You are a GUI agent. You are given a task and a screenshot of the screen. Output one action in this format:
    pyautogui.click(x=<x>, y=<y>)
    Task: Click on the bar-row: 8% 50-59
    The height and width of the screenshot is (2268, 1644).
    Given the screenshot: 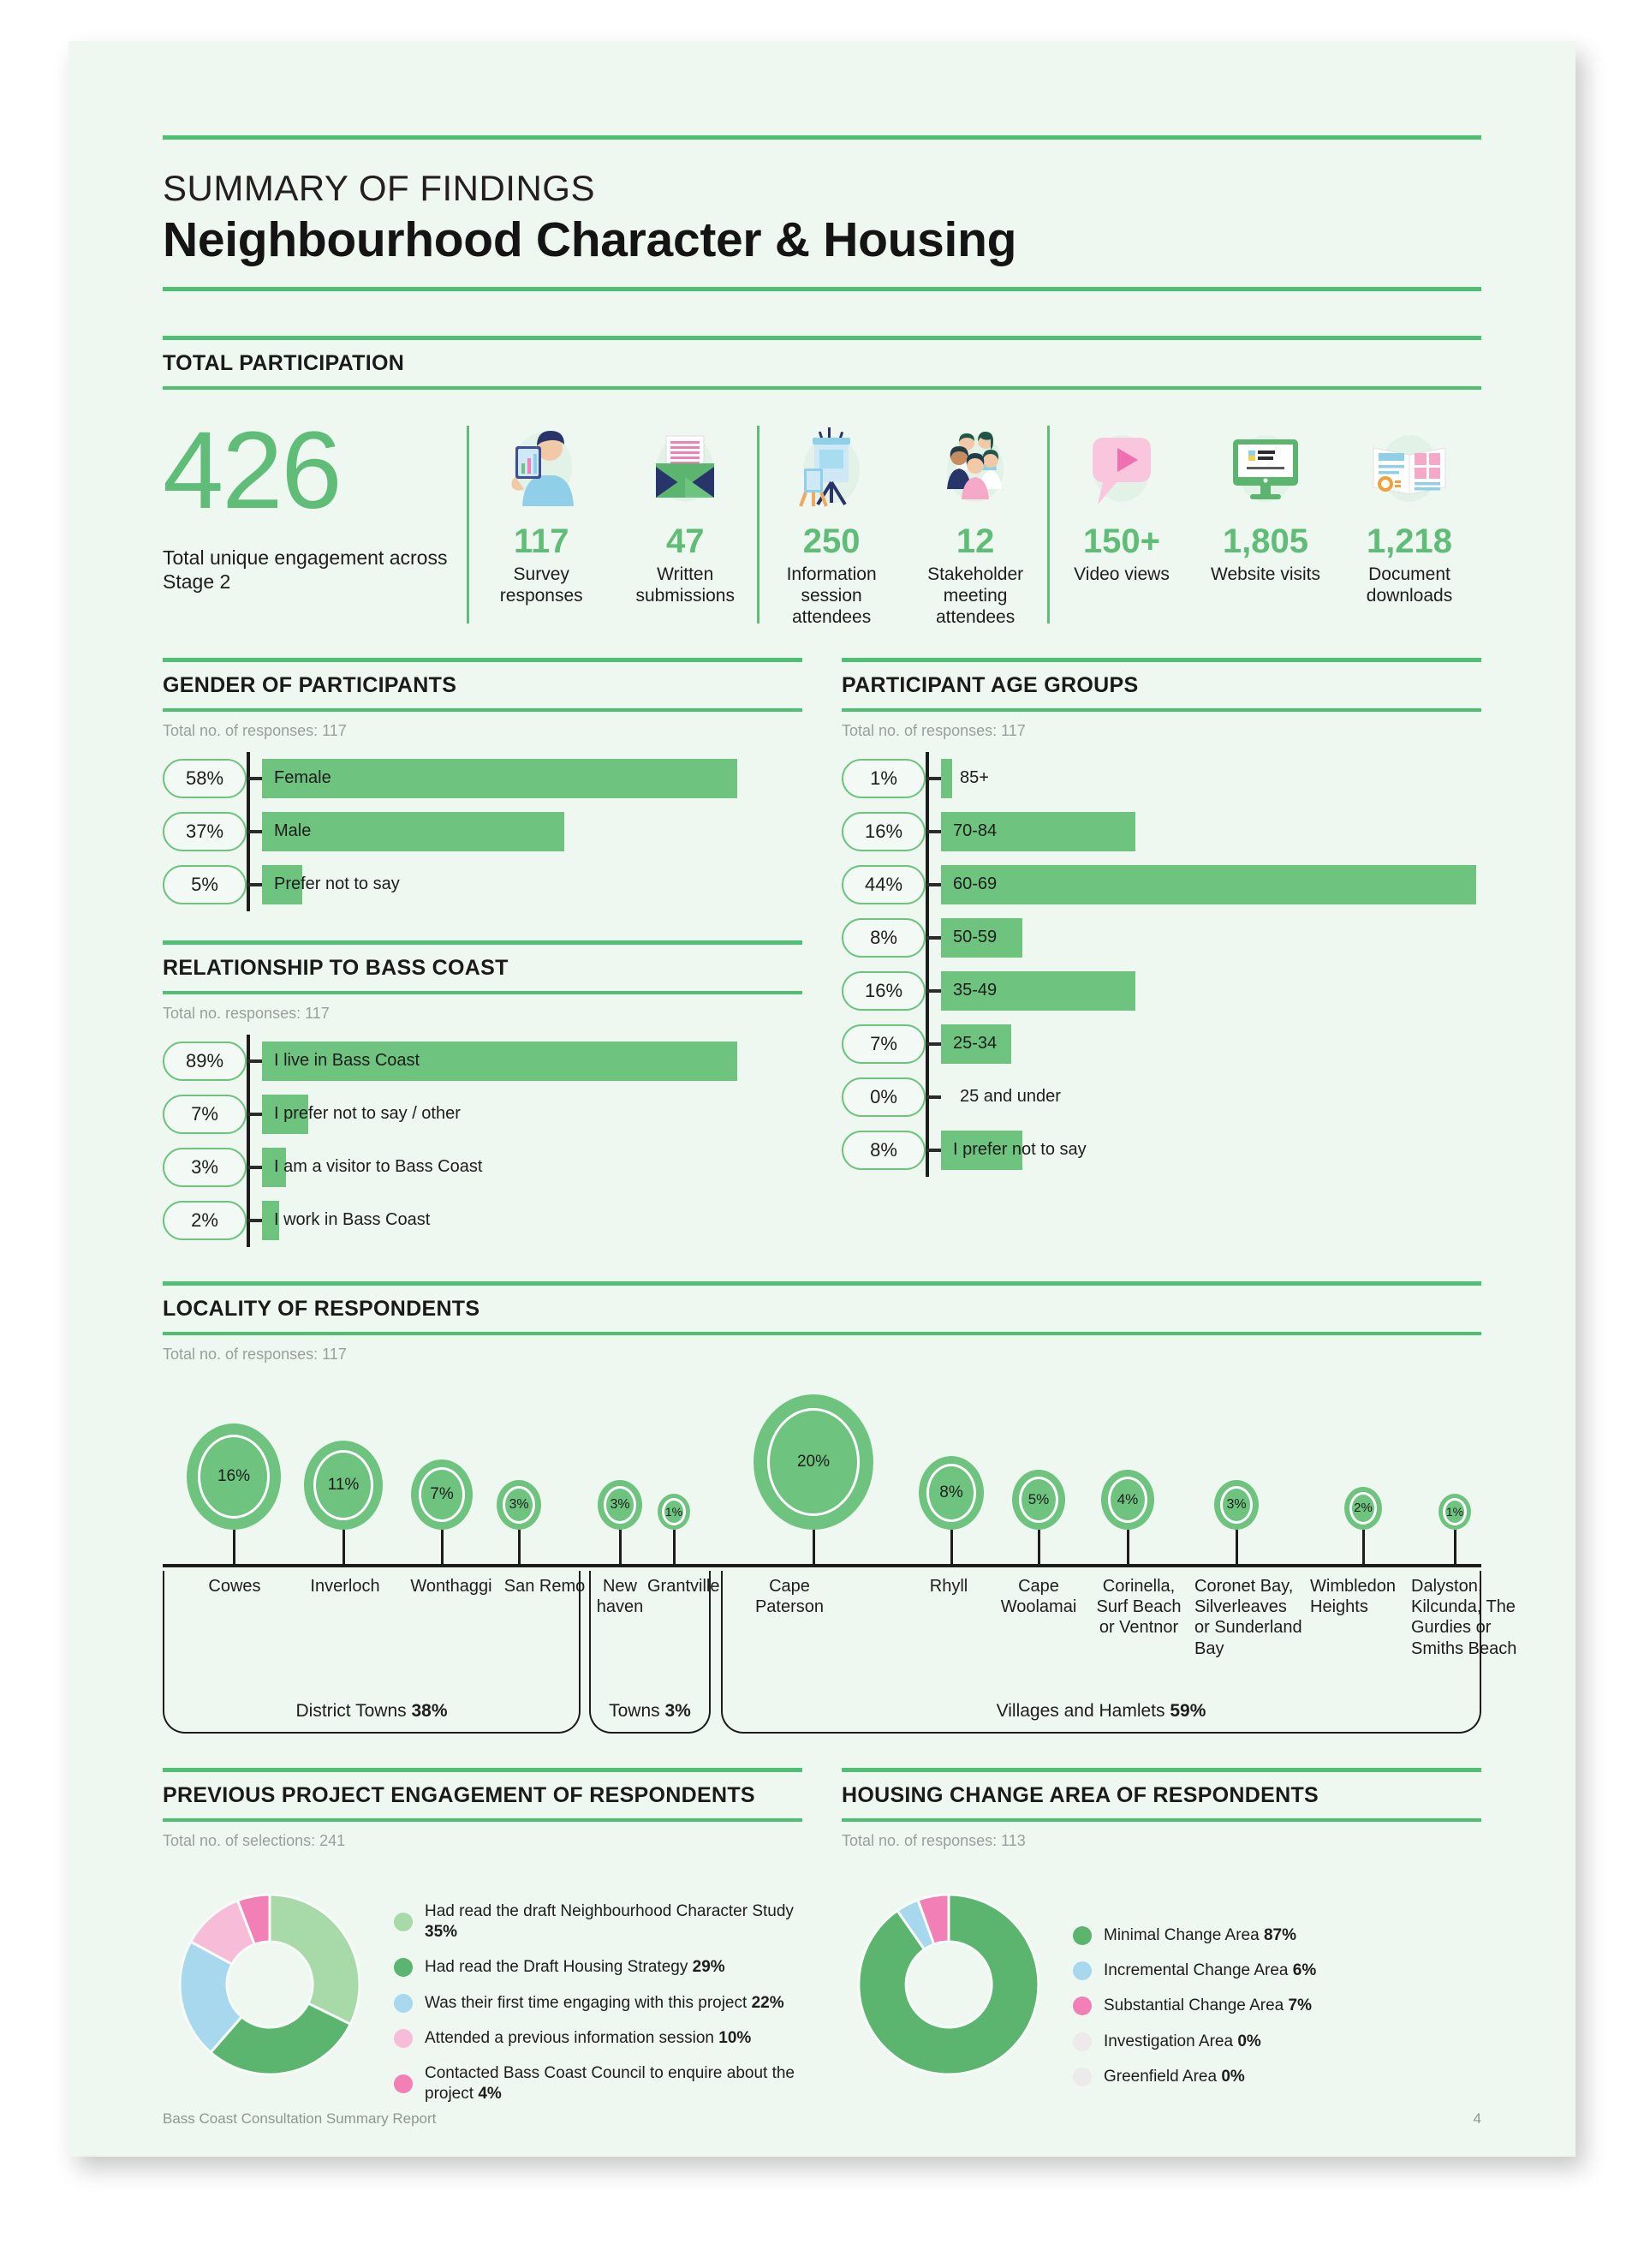 What is the action you would take?
    pyautogui.click(x=1161, y=937)
    